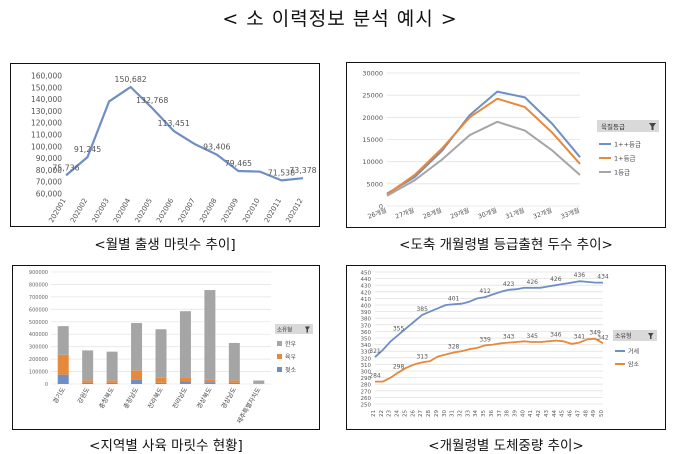 The height and width of the screenshot is (454, 680). Describe the element at coordinates (633, 352) in the screenshot. I see `legend-label: 거세` at that location.